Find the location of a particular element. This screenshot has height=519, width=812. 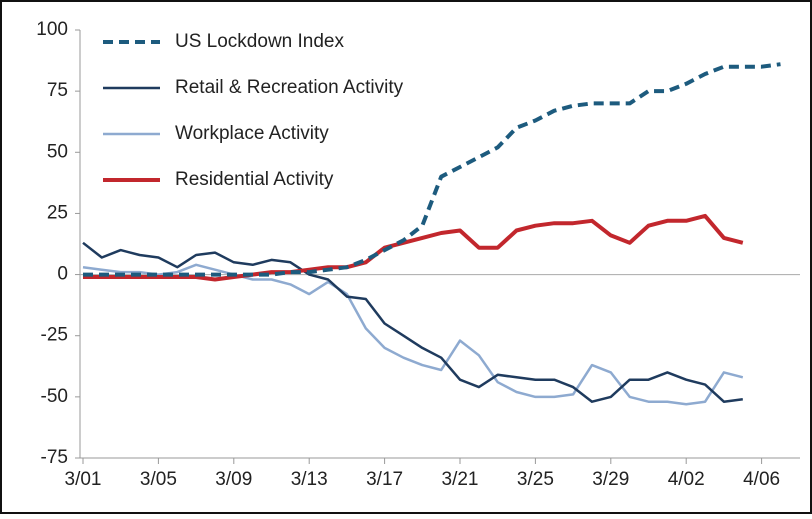

x-tick-label: 3/25 is located at coordinates (535, 479).